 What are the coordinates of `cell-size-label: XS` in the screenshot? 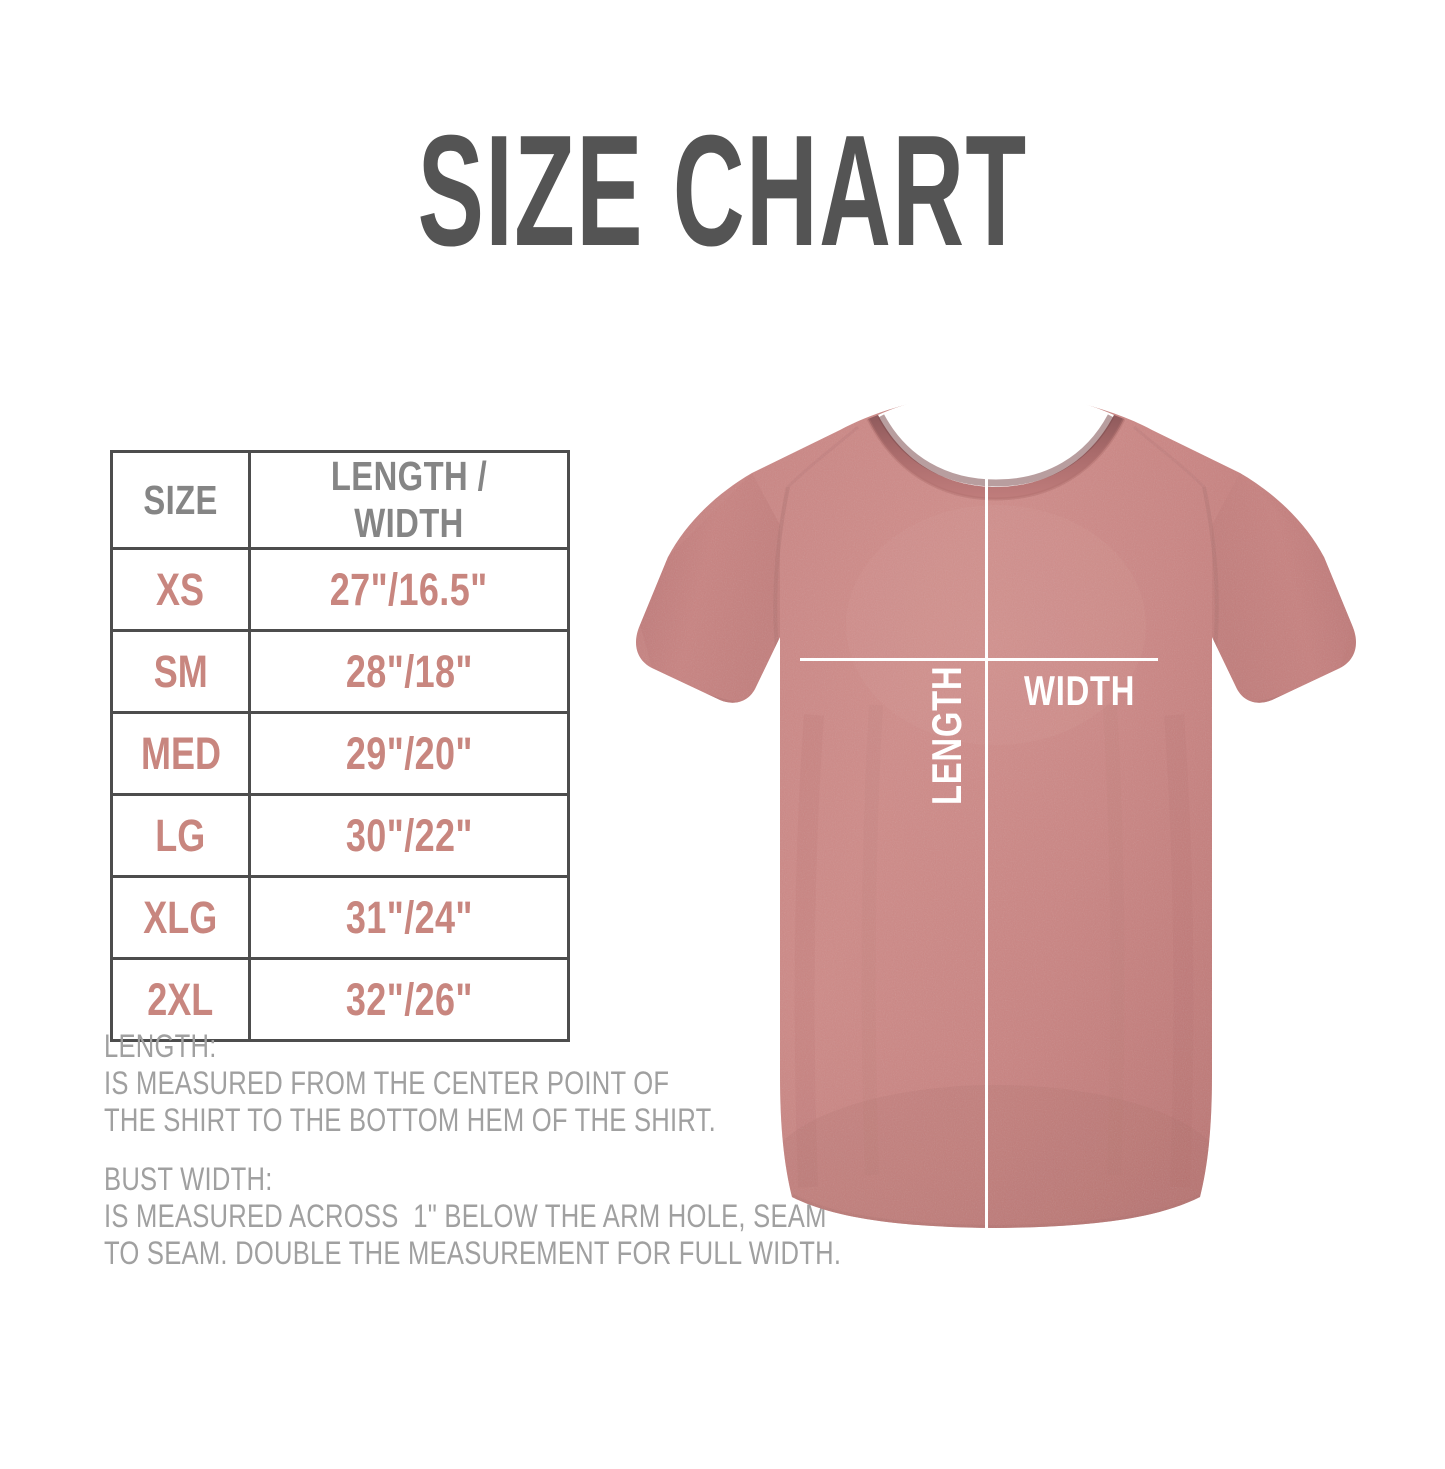 It's located at (180, 589).